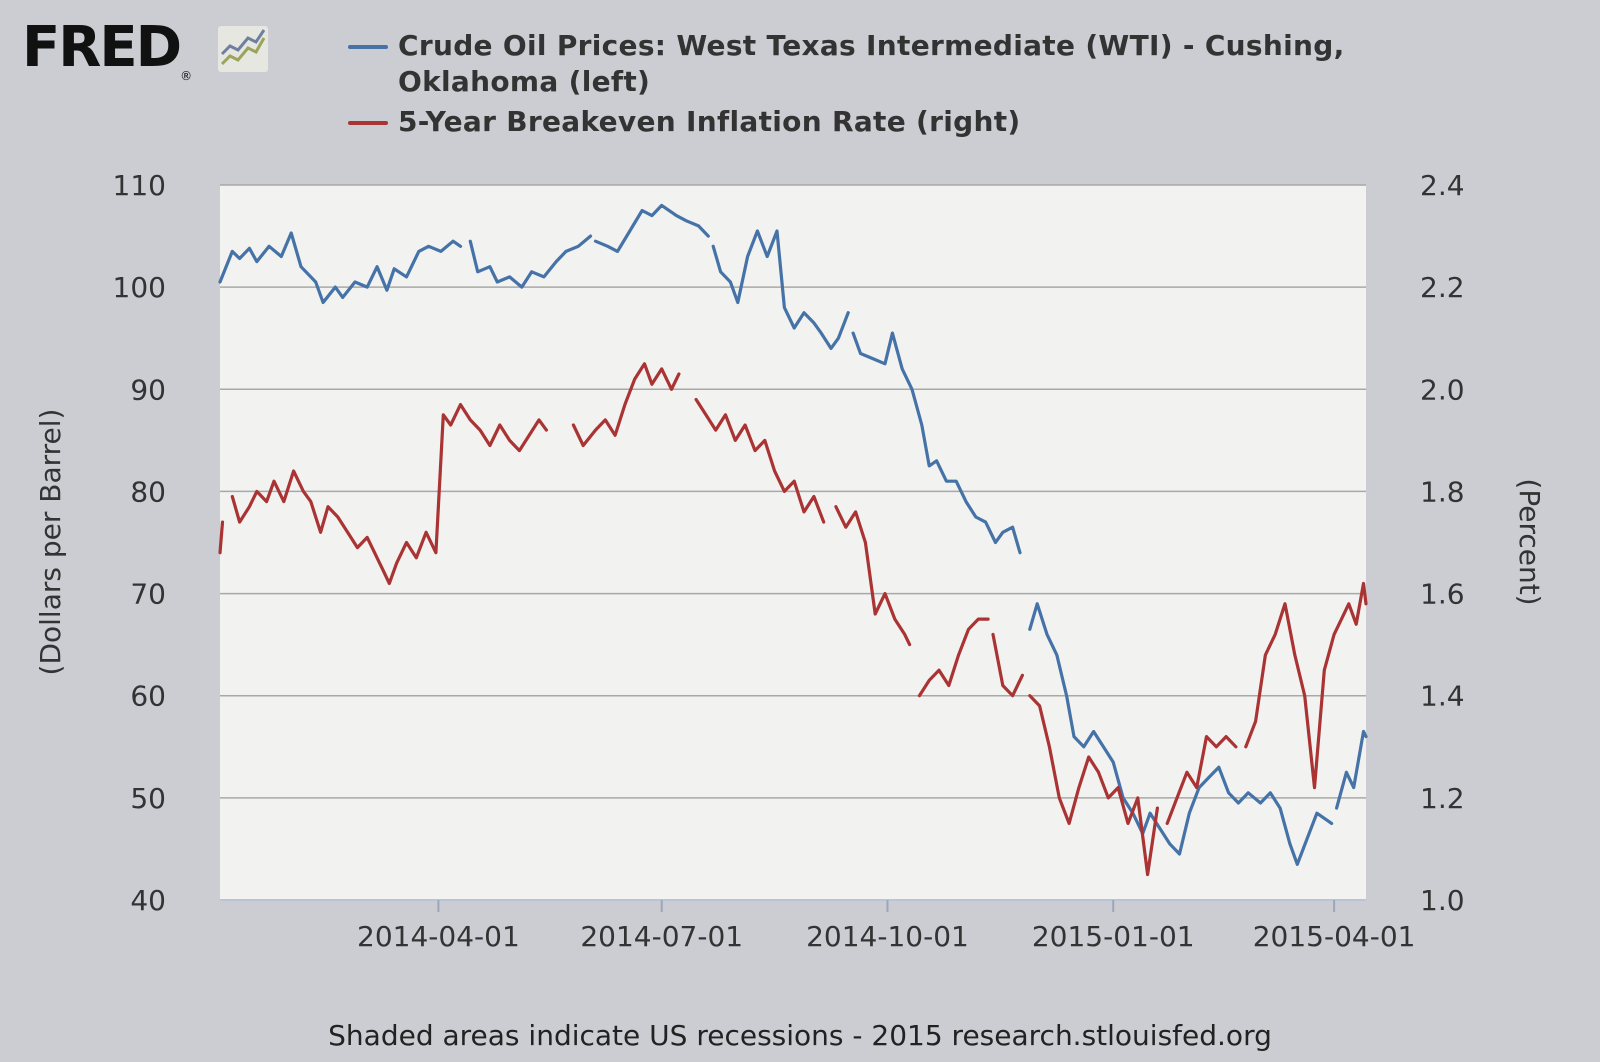 Image resolution: width=1600 pixels, height=1062 pixels. I want to click on right-axis-ticks: 1.0 1.2 1.4 1.6 1.8 2.0 2.2 2.4, so click(1442, 543).